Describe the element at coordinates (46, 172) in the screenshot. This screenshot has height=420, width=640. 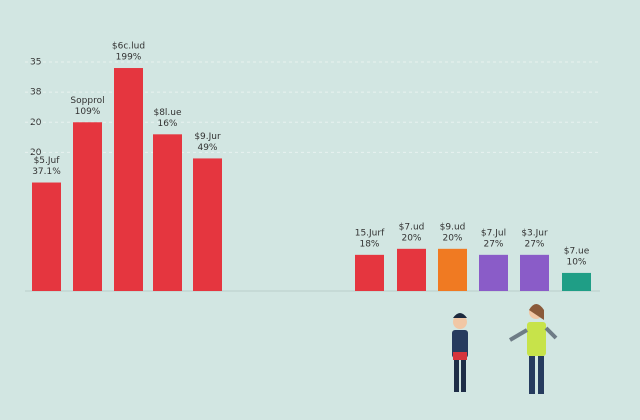
I see `bar-label: 37.1%` at that location.